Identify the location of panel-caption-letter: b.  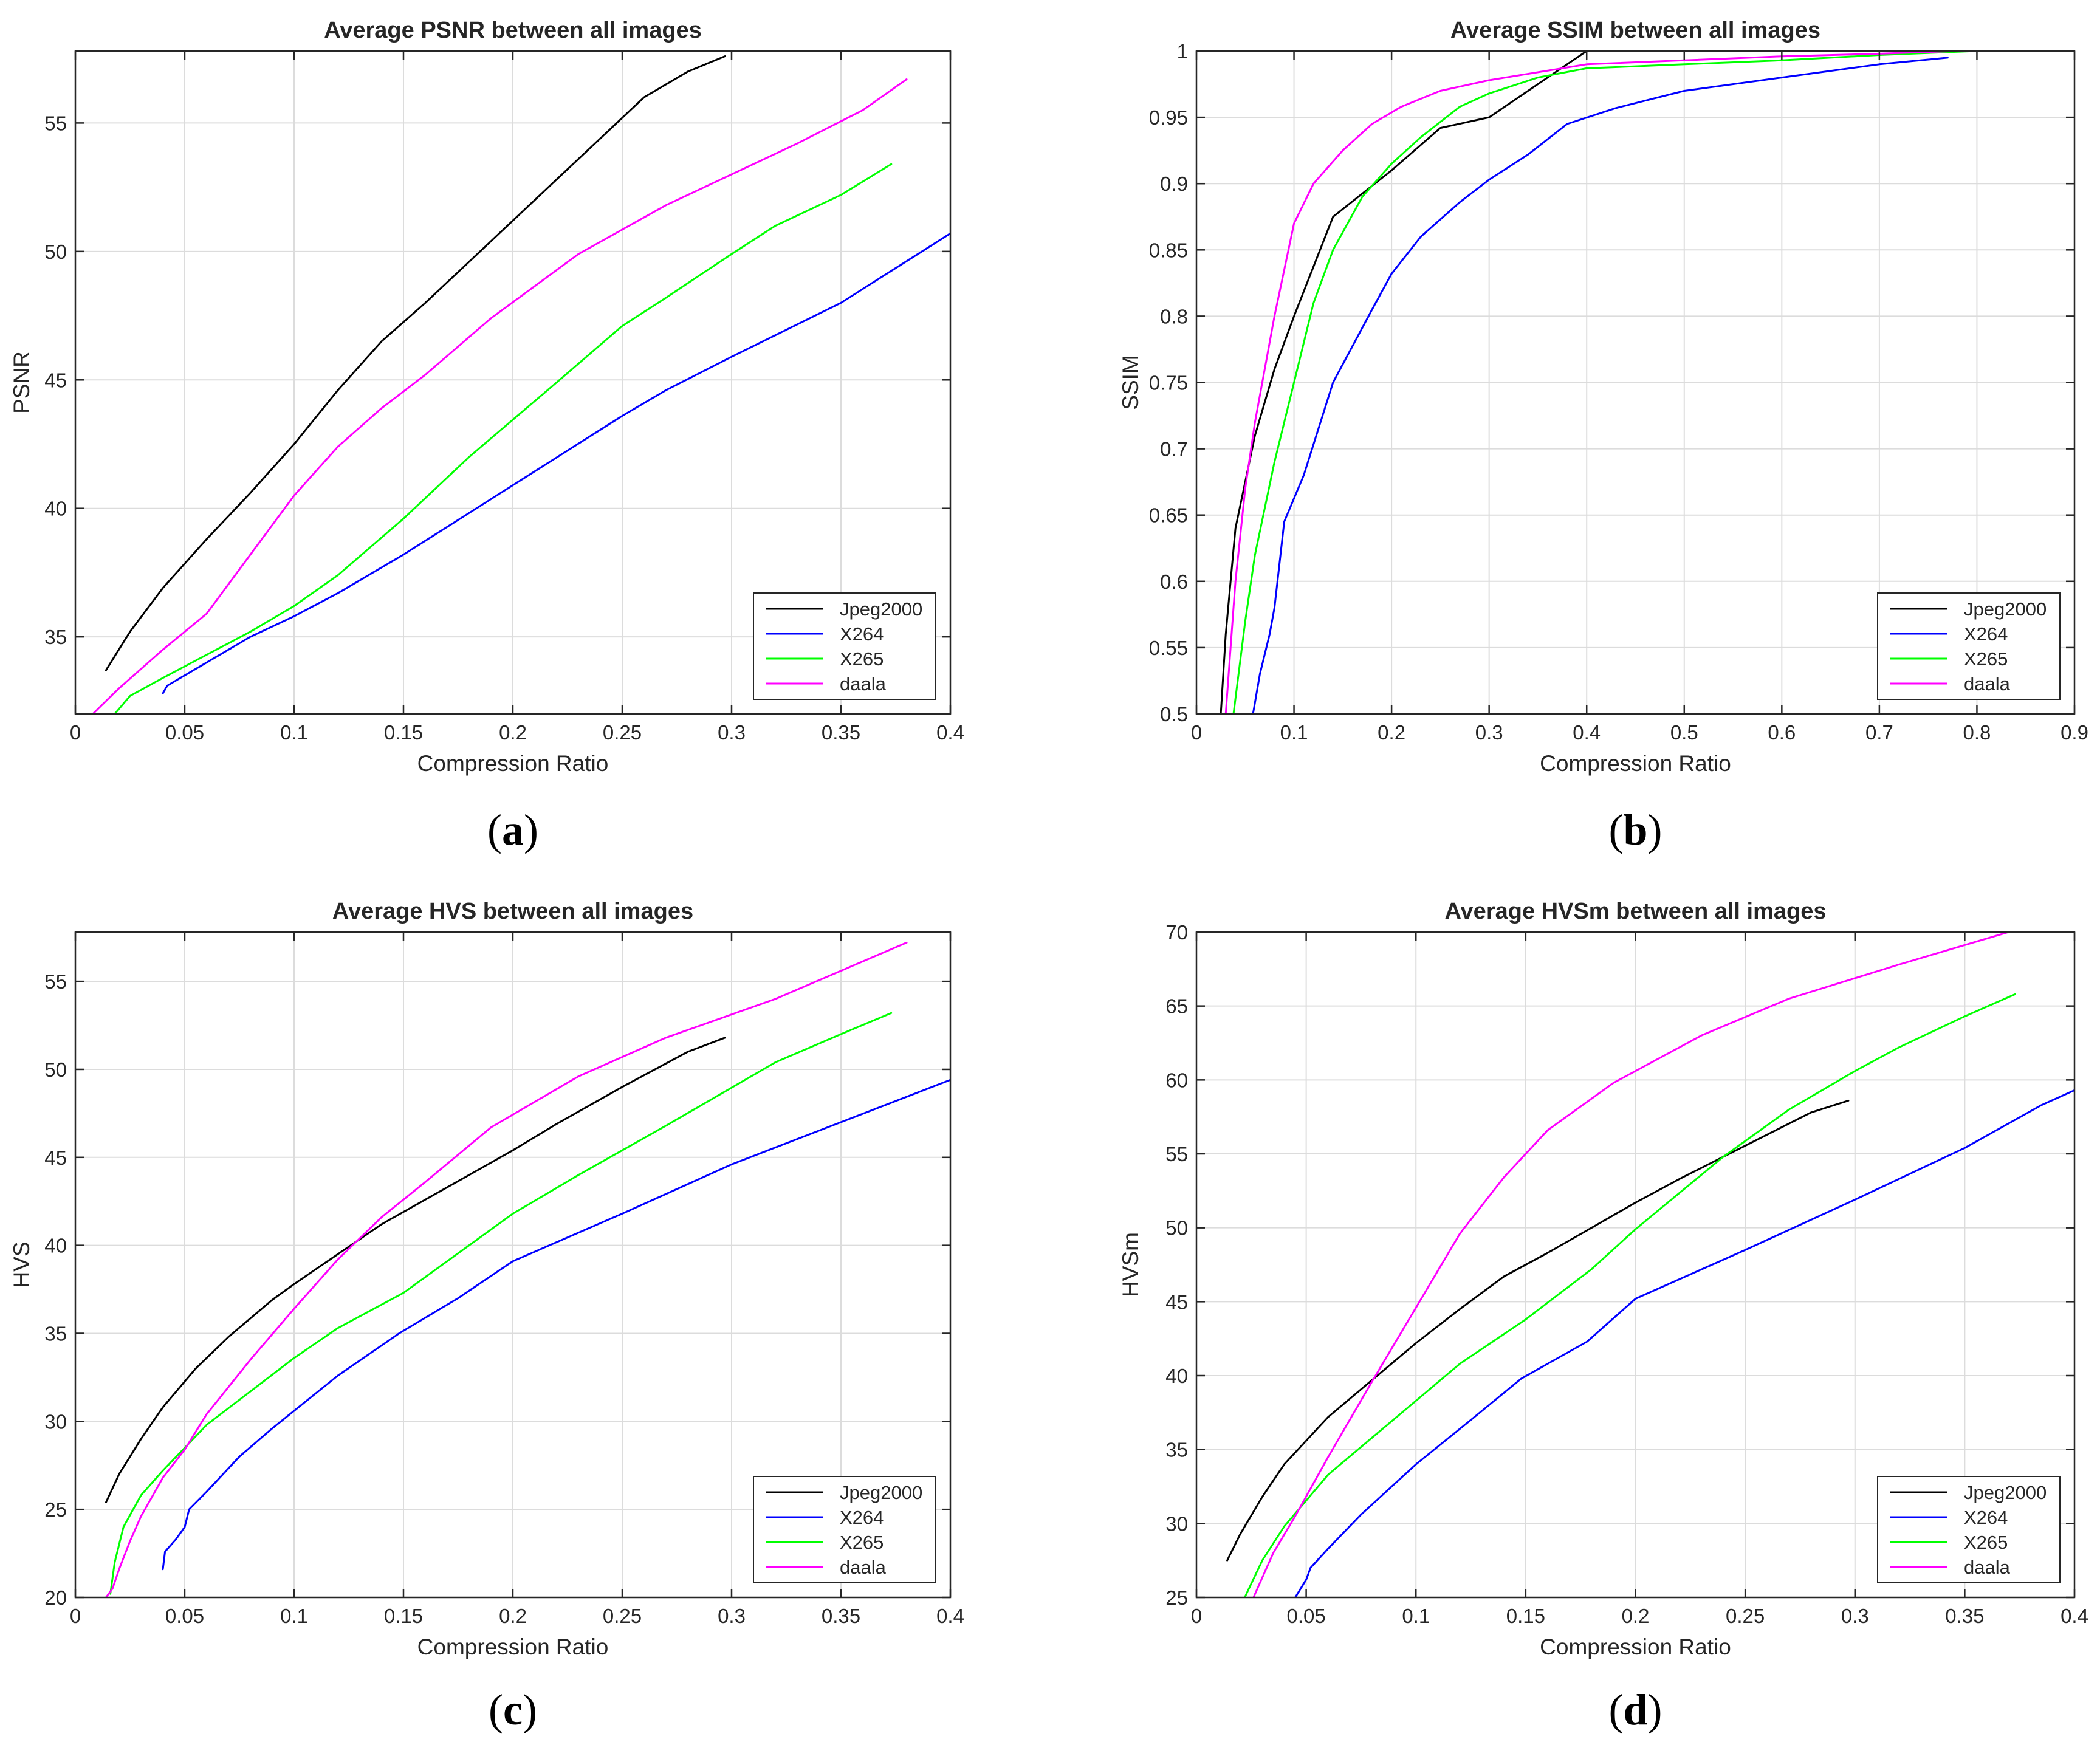
(1635, 830).